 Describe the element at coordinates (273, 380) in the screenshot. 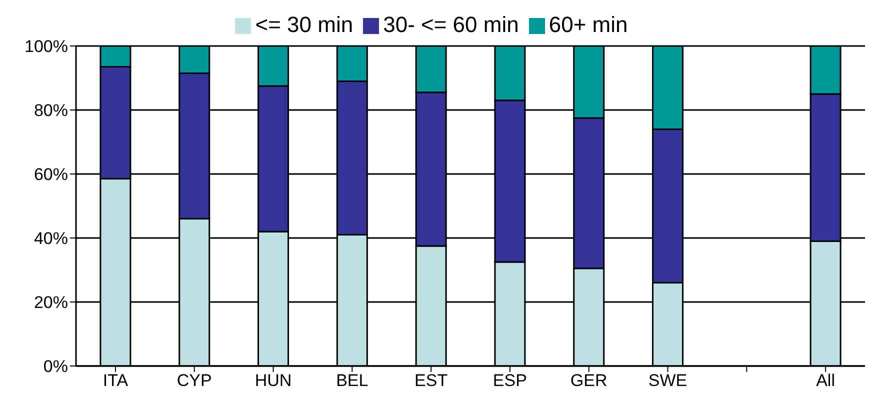

I see `x-tick-label: HUN` at that location.